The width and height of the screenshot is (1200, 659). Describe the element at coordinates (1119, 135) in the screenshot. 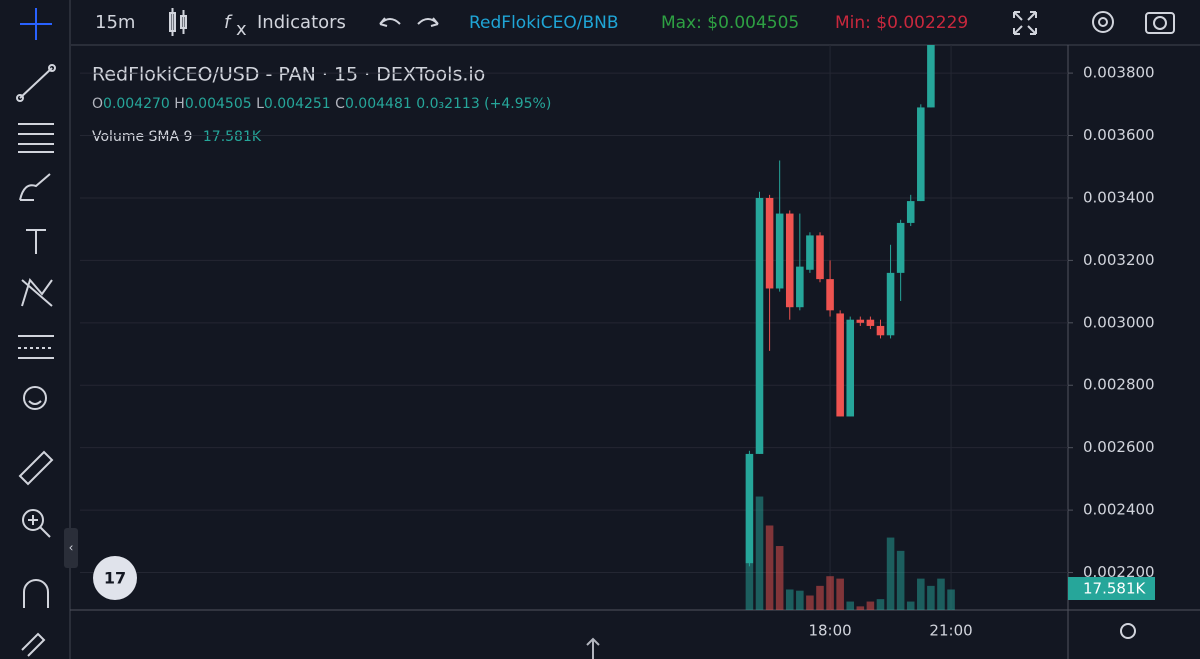

I see `y-tick-label: 0.003600` at that location.